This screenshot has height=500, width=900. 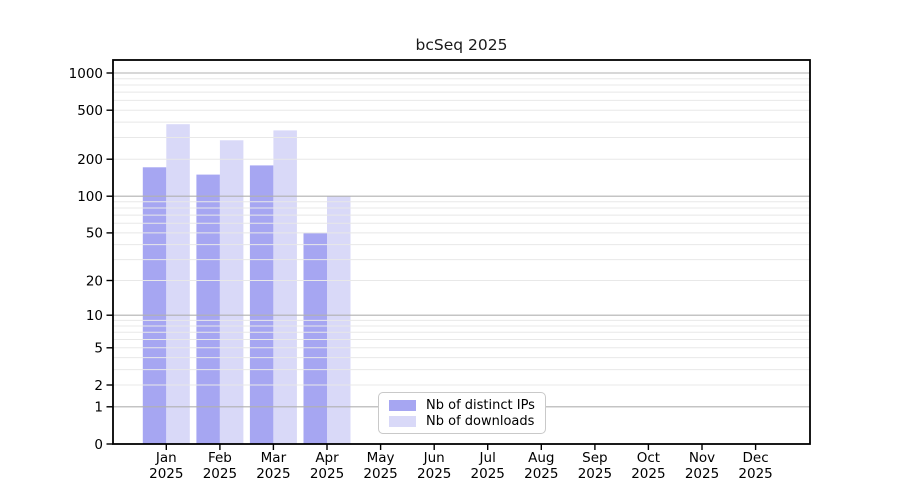 I want to click on y-tick-label: 1, so click(x=98, y=408).